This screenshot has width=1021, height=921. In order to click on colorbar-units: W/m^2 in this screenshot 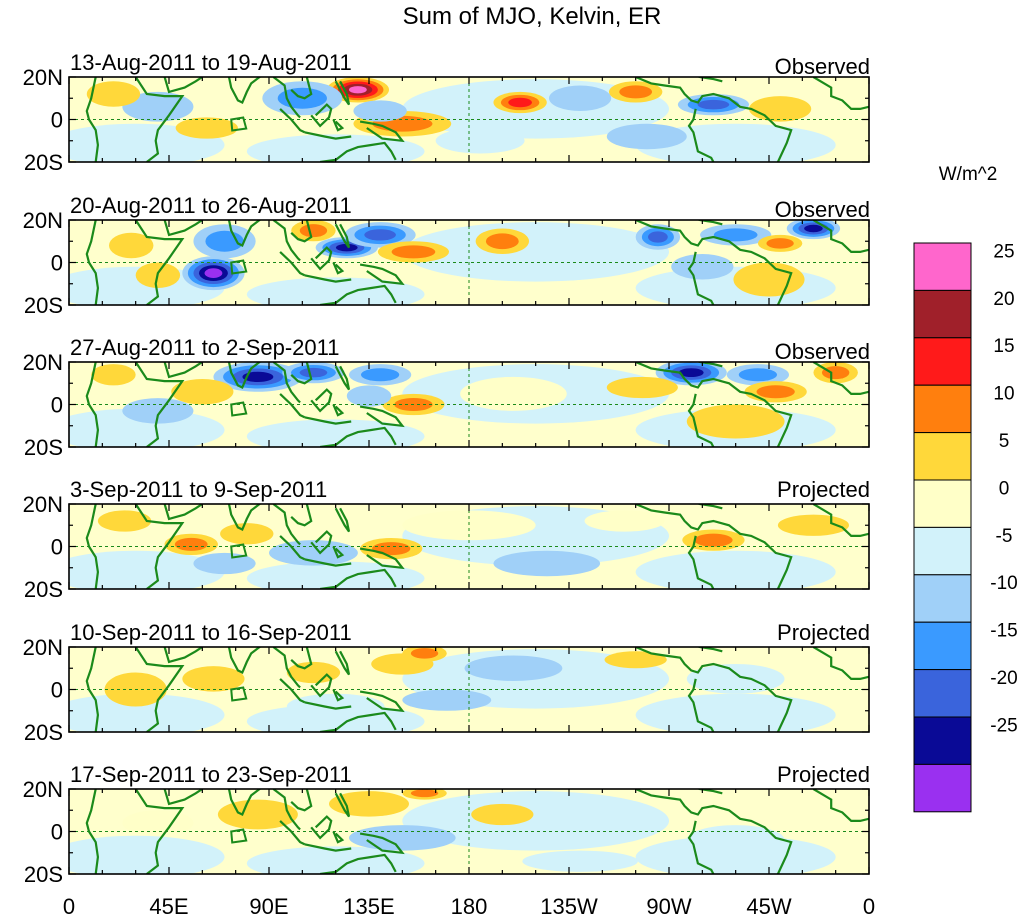, I will do `click(968, 174)`.